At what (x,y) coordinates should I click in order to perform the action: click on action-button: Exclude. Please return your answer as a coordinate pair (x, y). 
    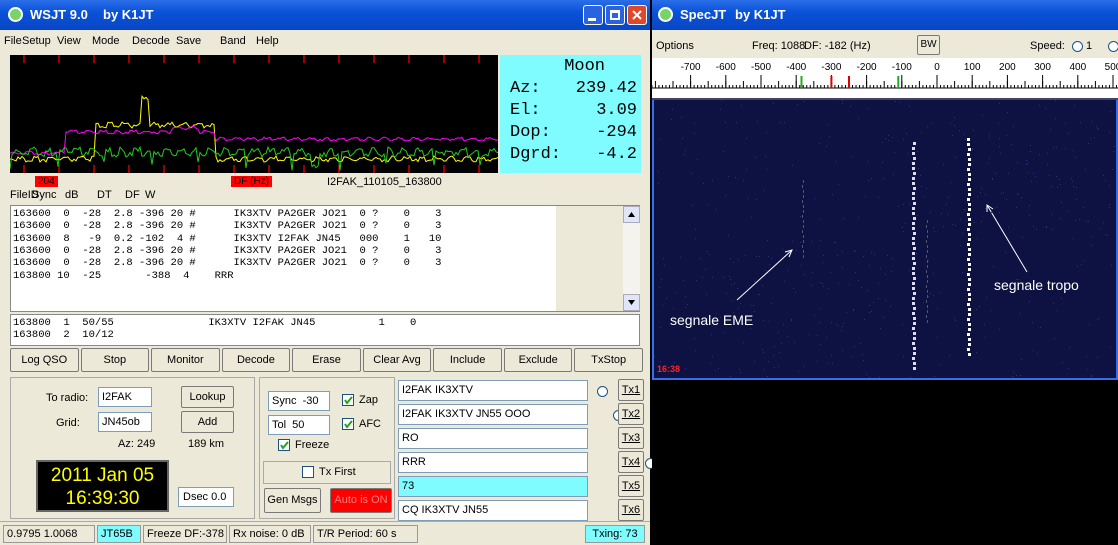
    Looking at the image, I should click on (538, 360).